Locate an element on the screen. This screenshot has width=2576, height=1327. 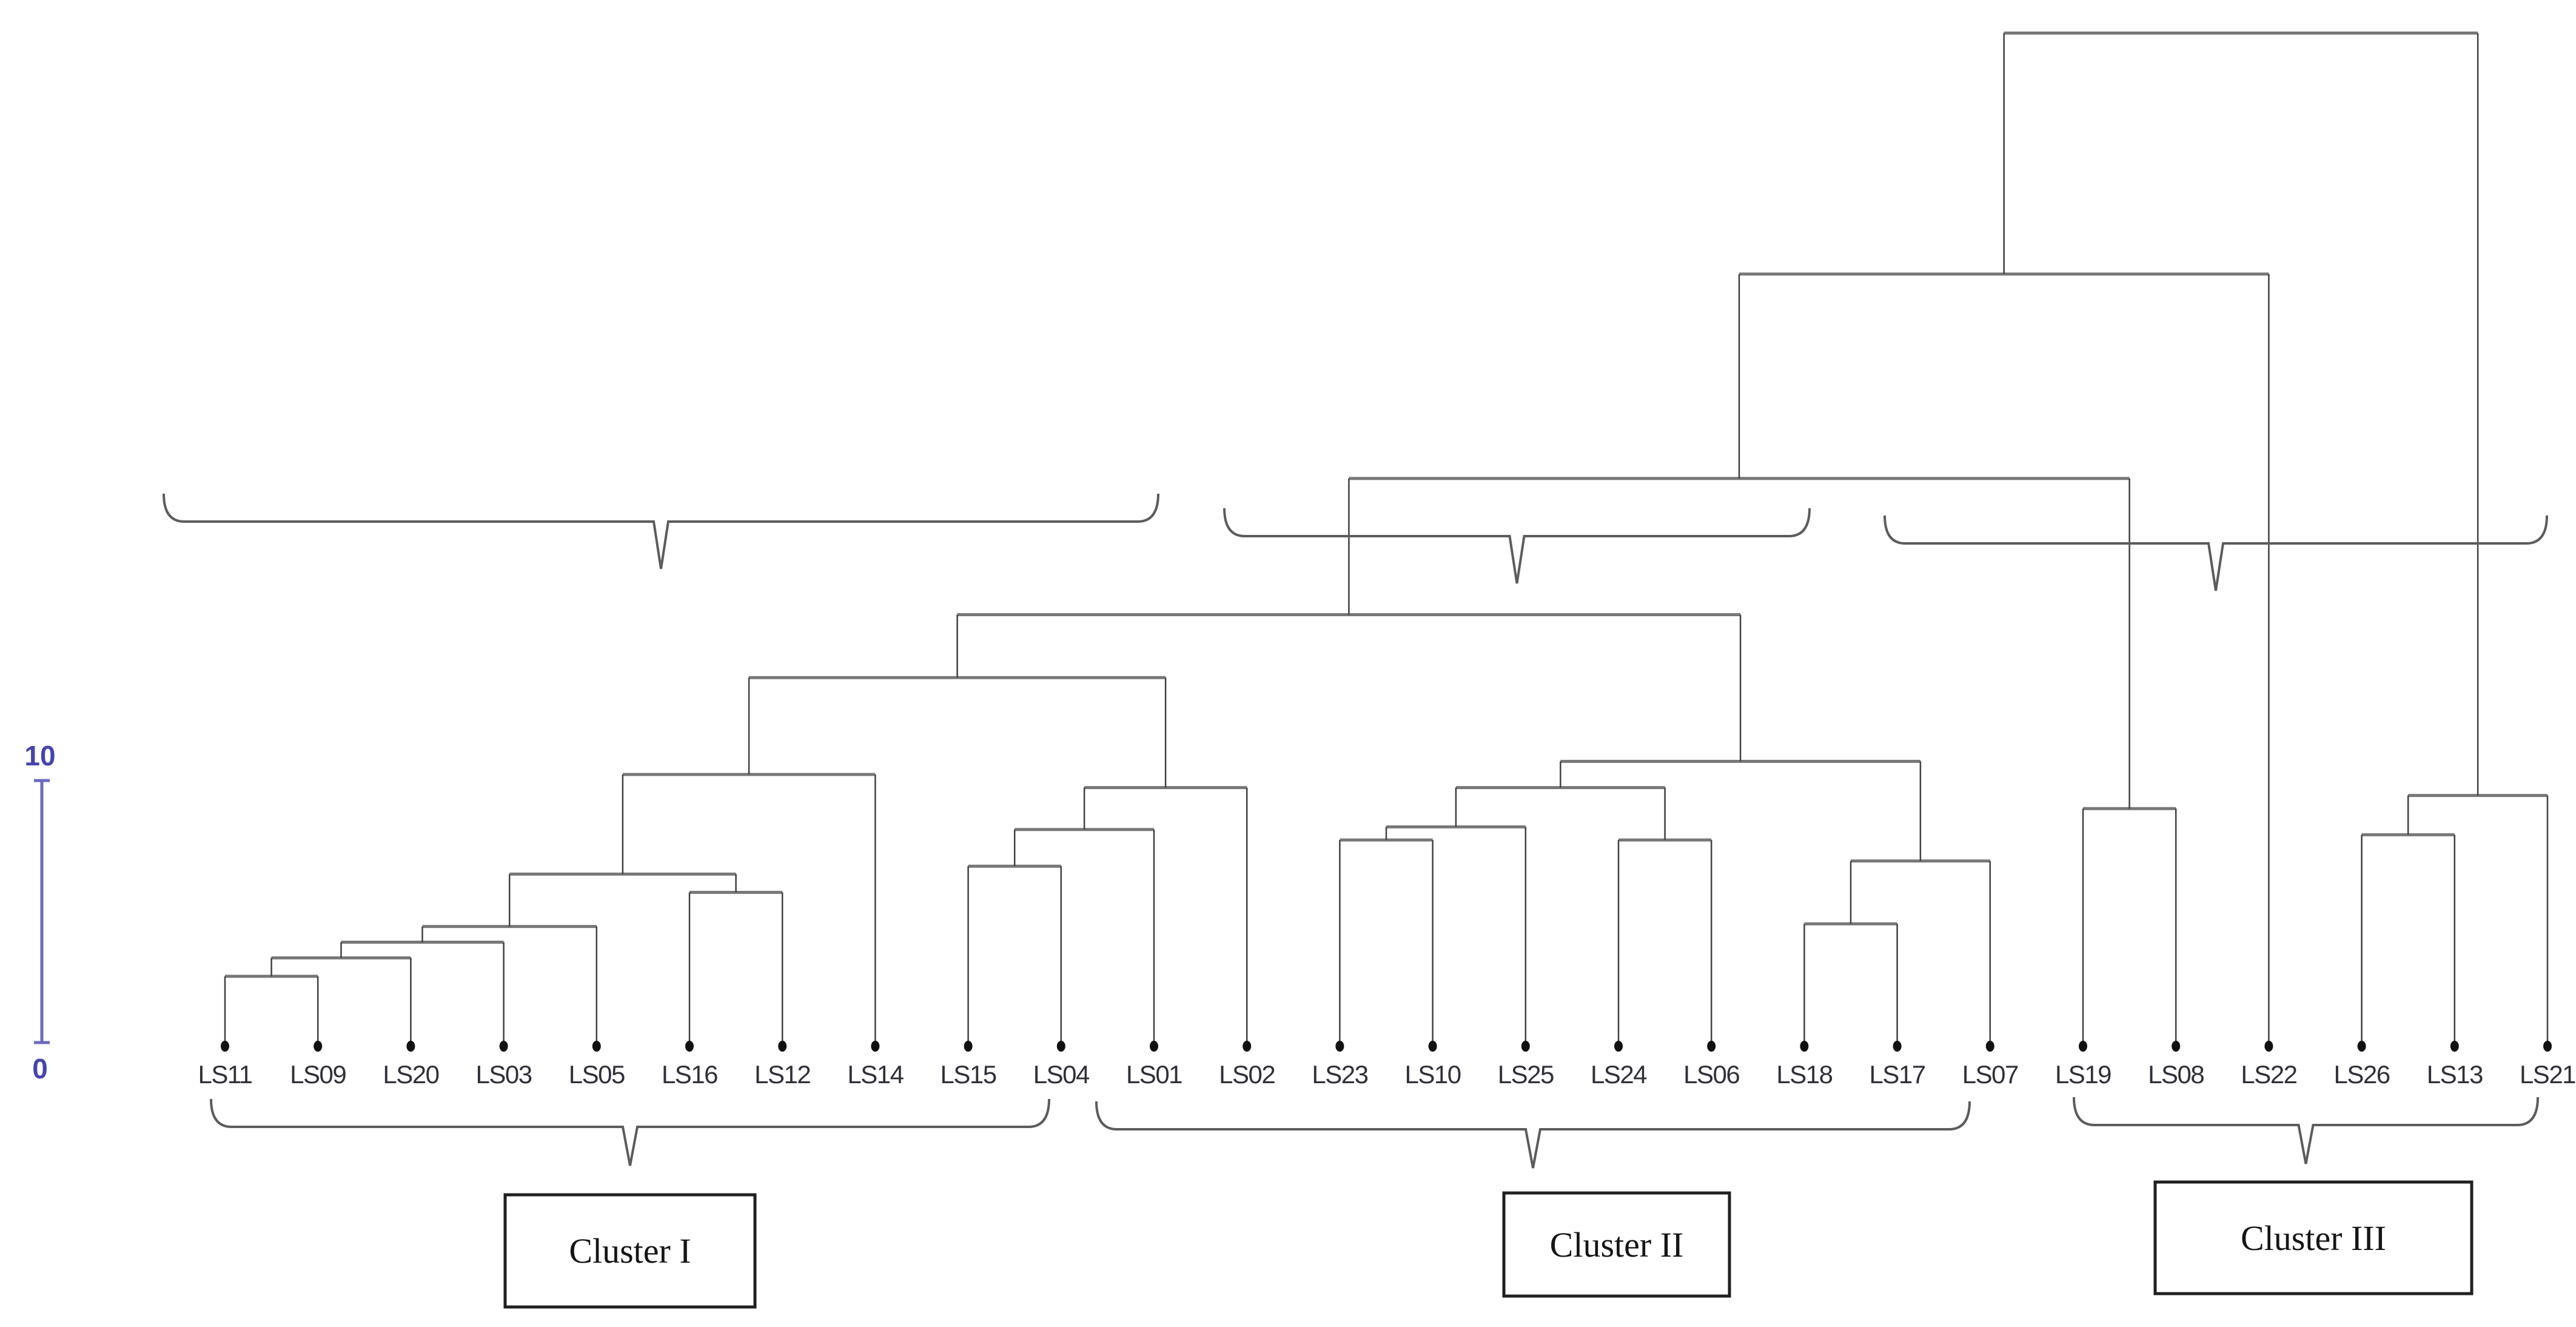
leaf-label: LS24 is located at coordinates (1619, 1074).